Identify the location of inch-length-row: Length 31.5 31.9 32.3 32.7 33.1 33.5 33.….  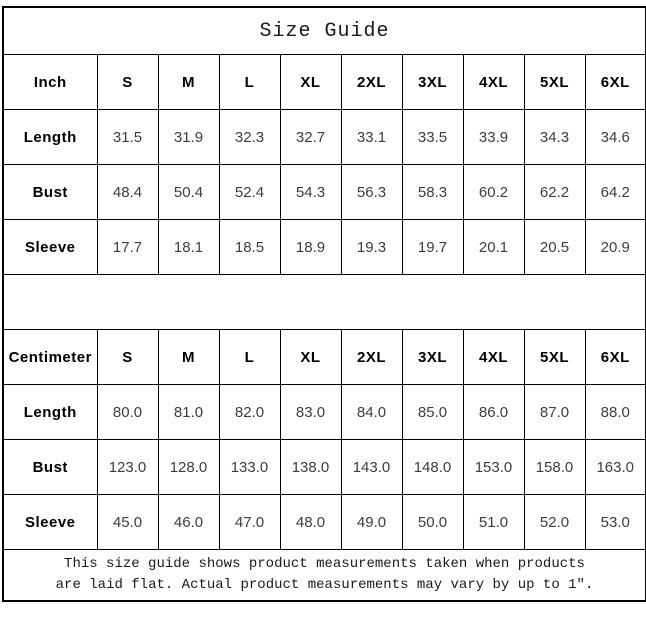
(324, 137).